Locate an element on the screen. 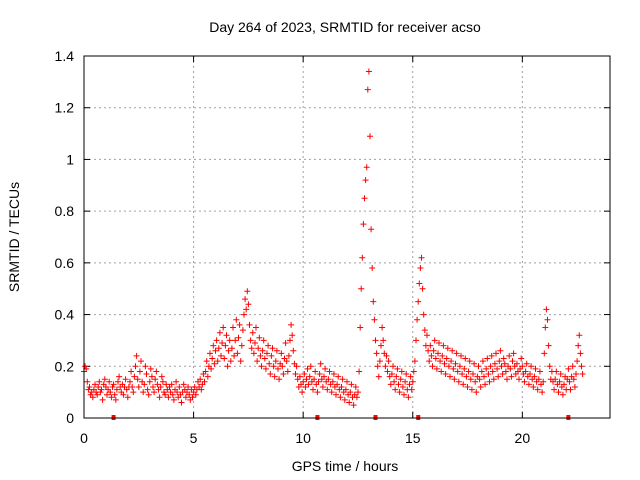  y-tick-label: 0 is located at coordinates (70, 418).